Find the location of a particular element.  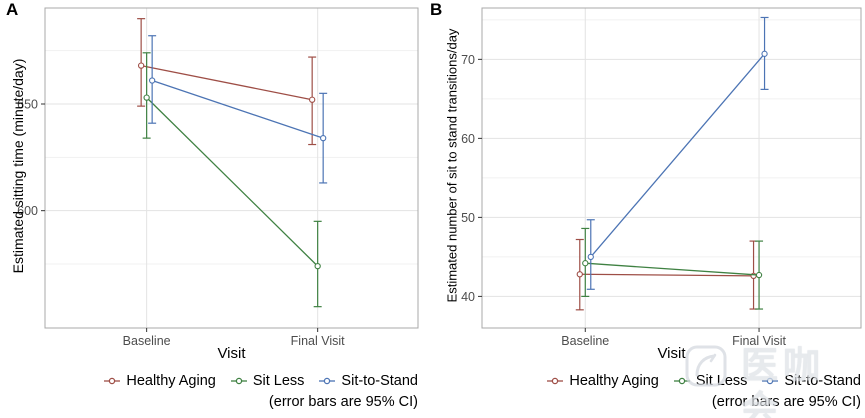

legend-panel-a: Healthy Aging Sit Less Sit-to-Stand is located at coordinates (231, 381).